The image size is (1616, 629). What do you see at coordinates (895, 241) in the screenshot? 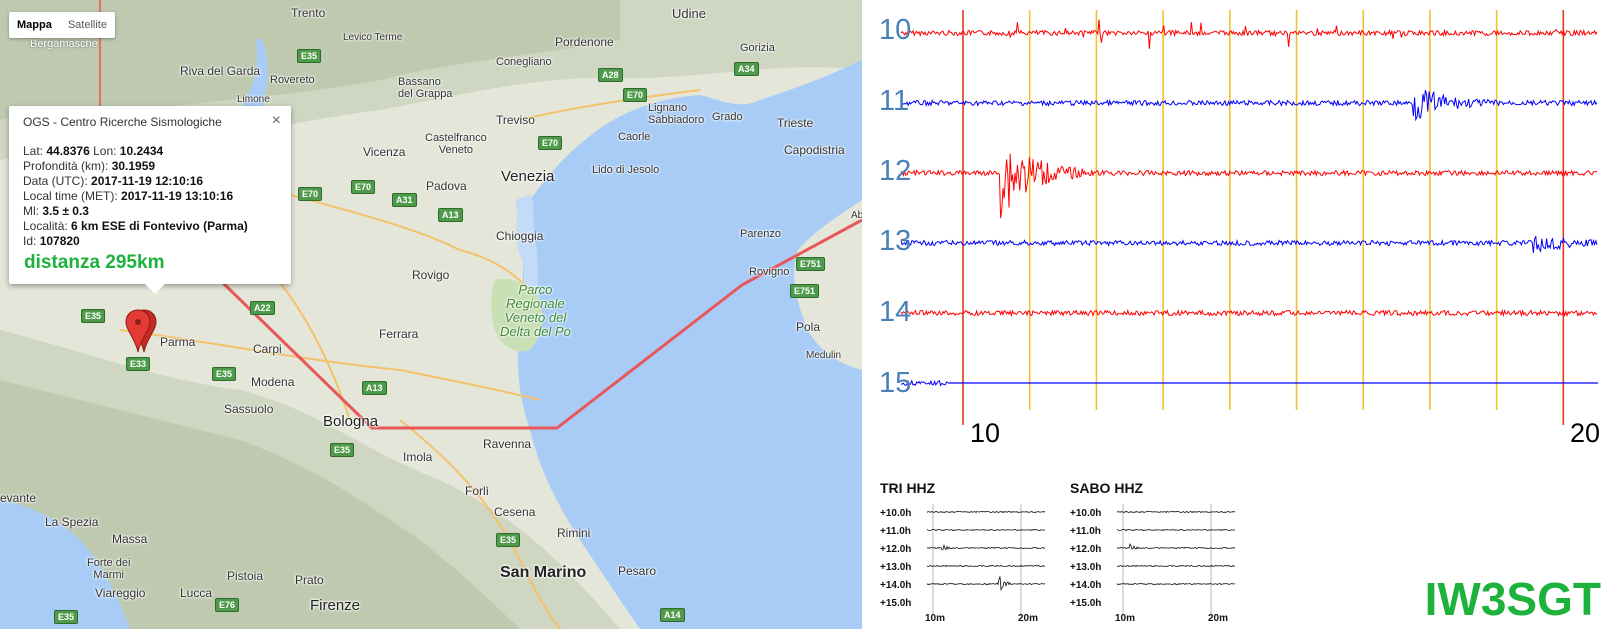
I see `channel-label: 13` at bounding box center [895, 241].